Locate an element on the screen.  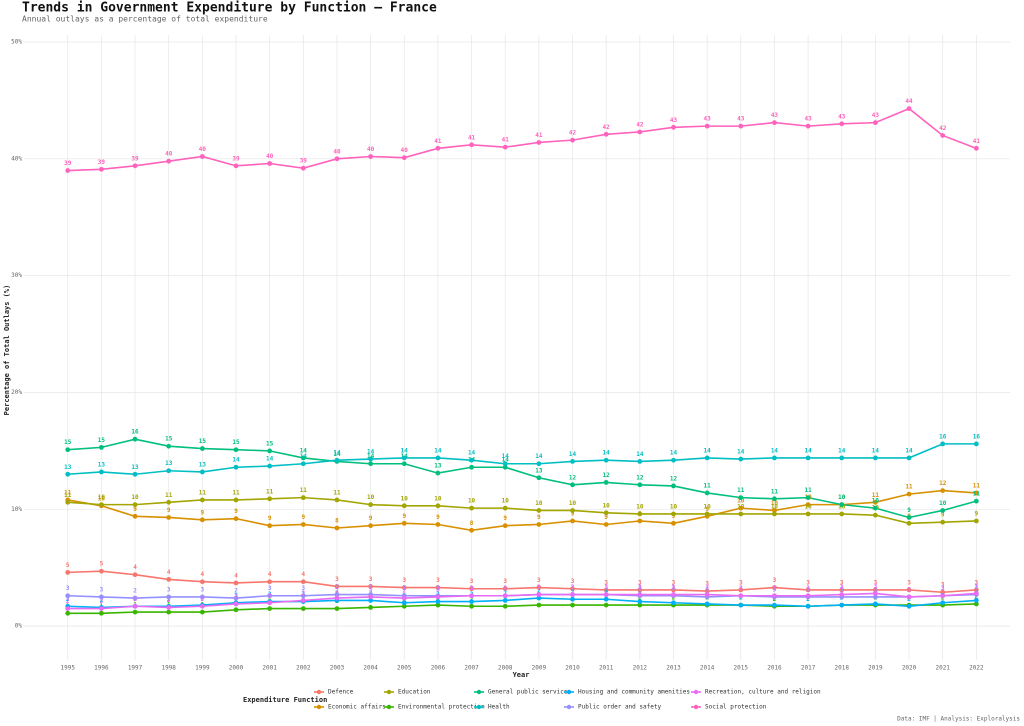
data-label: 40 is located at coordinates (169, 154).